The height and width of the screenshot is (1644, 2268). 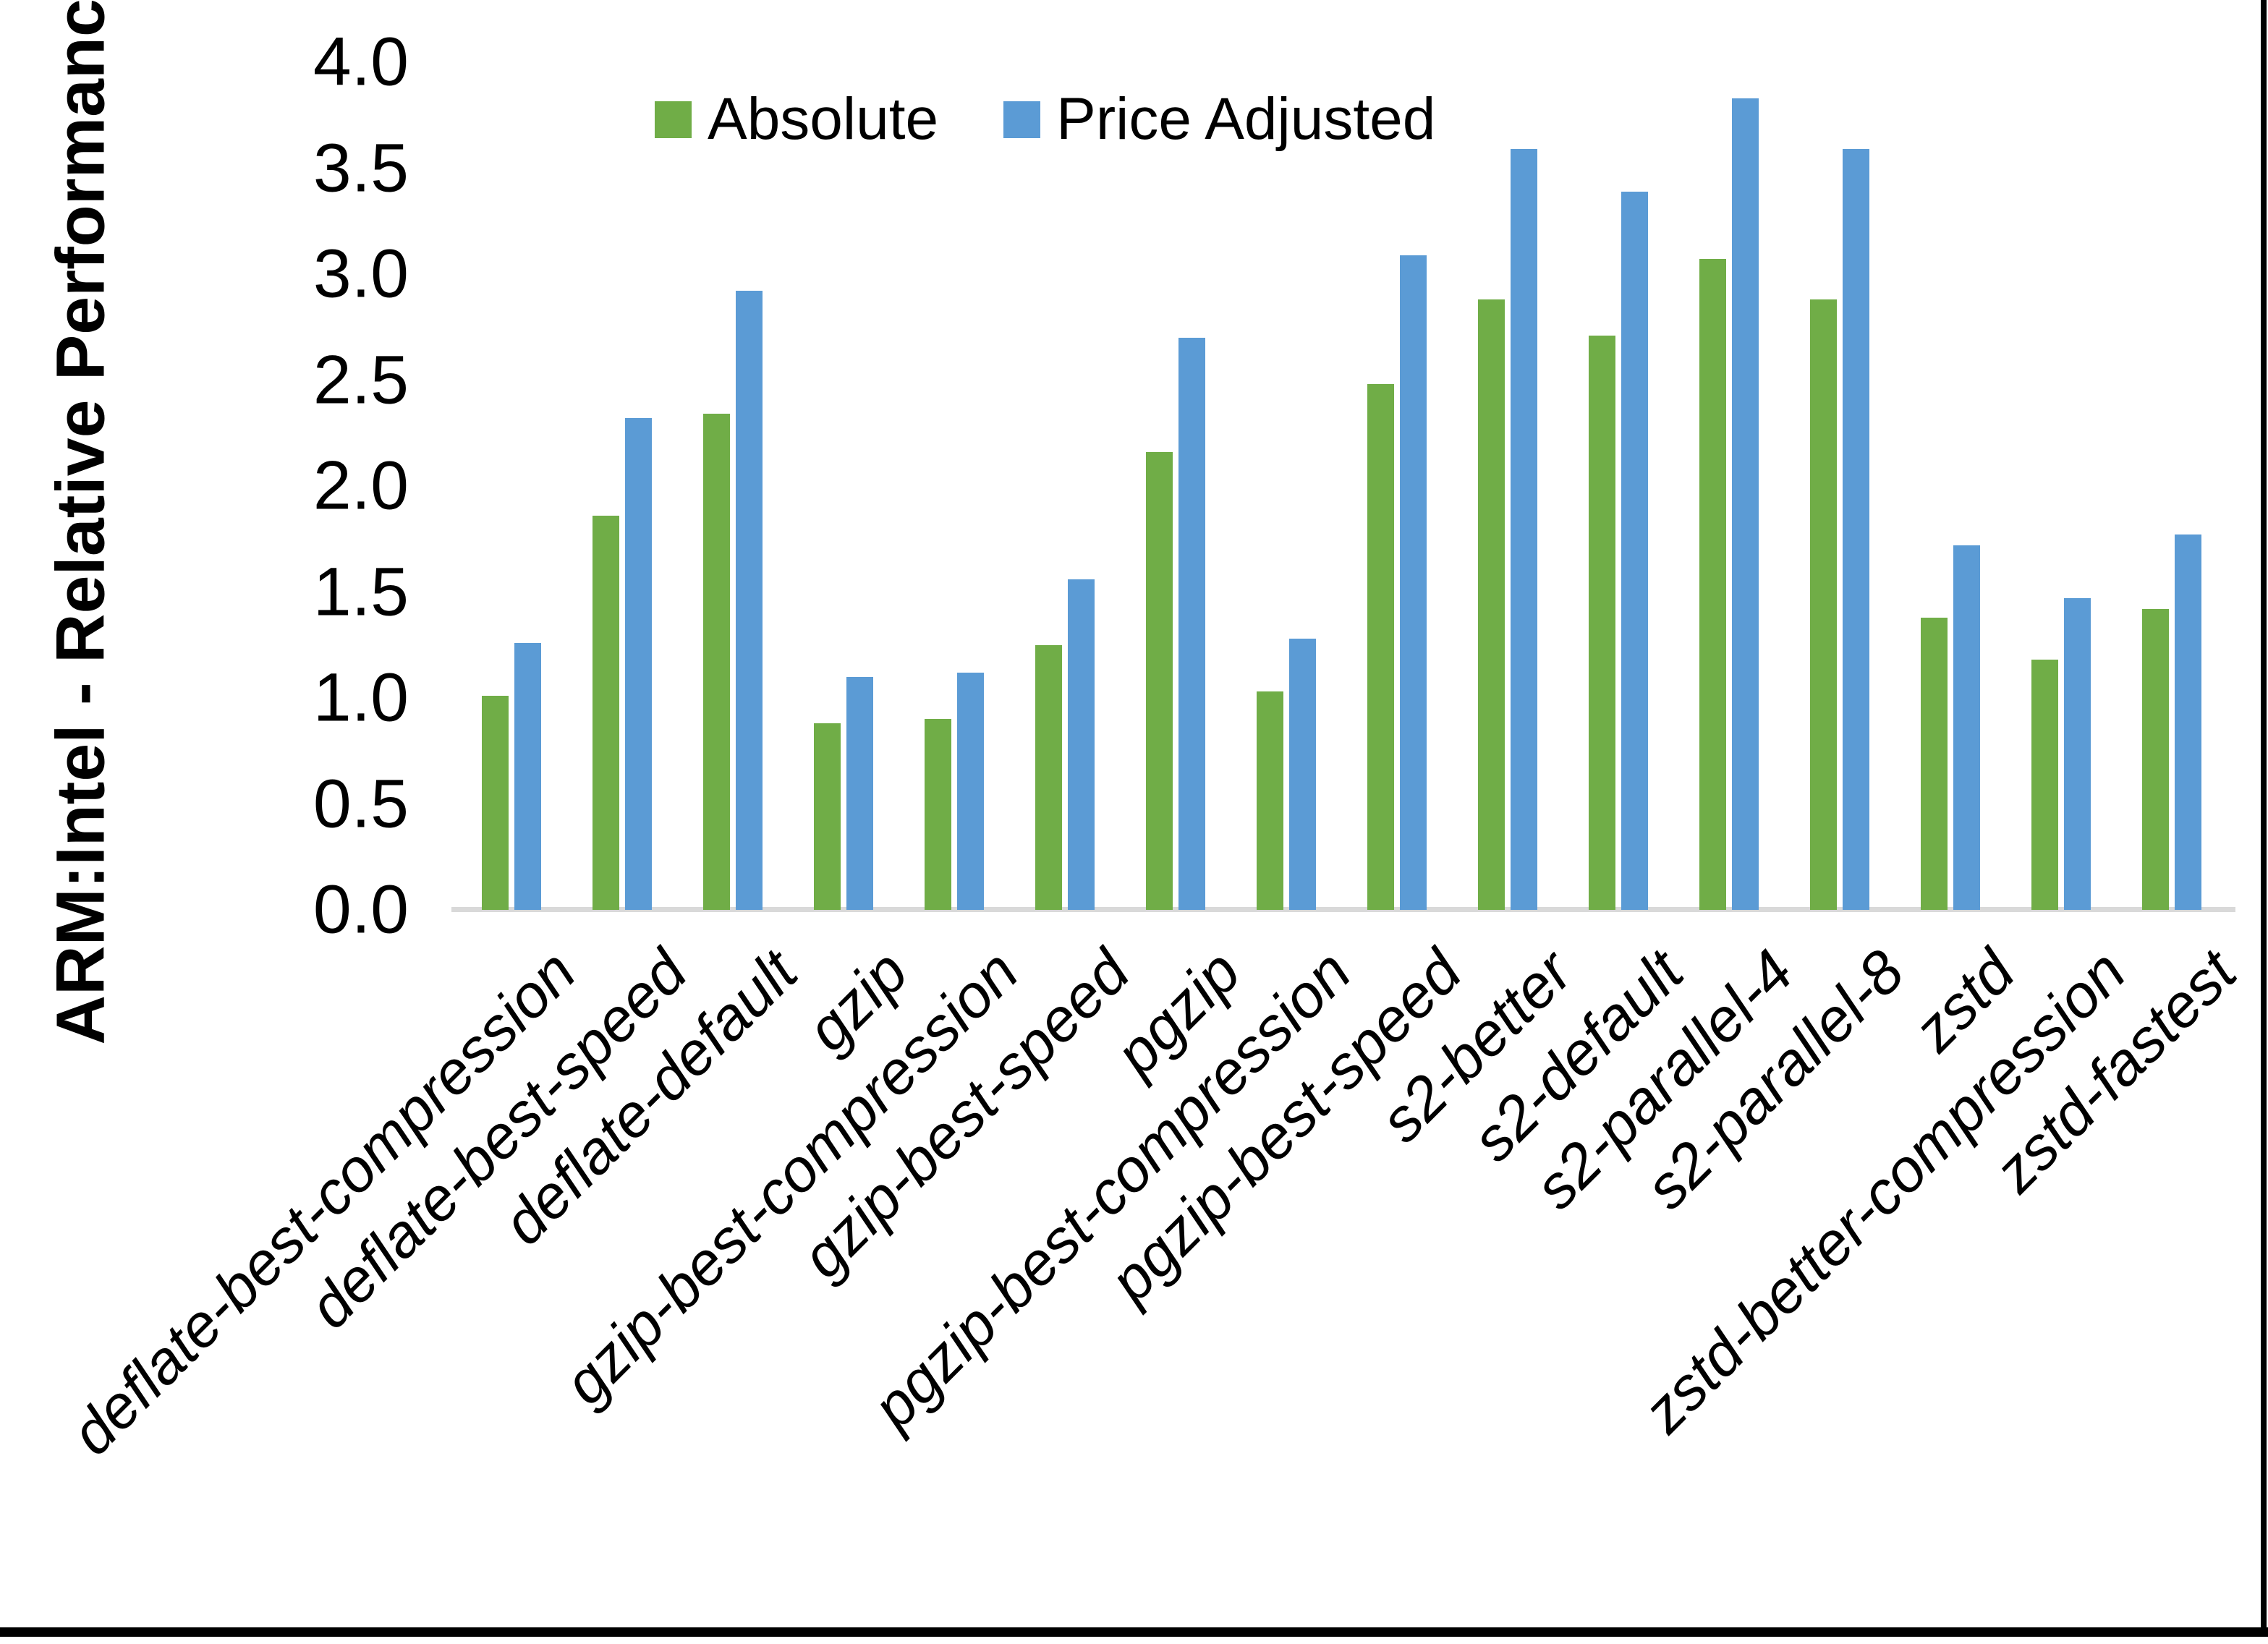 I want to click on y-tick-label: 0.0, so click(x=361, y=909).